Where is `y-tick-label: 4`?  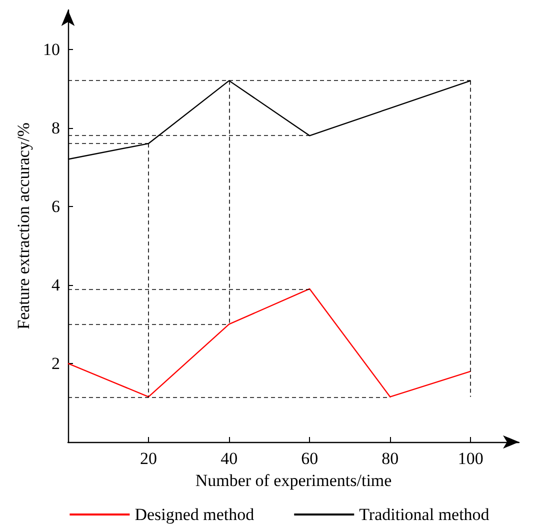
y-tick-label: 4 is located at coordinates (56, 284).